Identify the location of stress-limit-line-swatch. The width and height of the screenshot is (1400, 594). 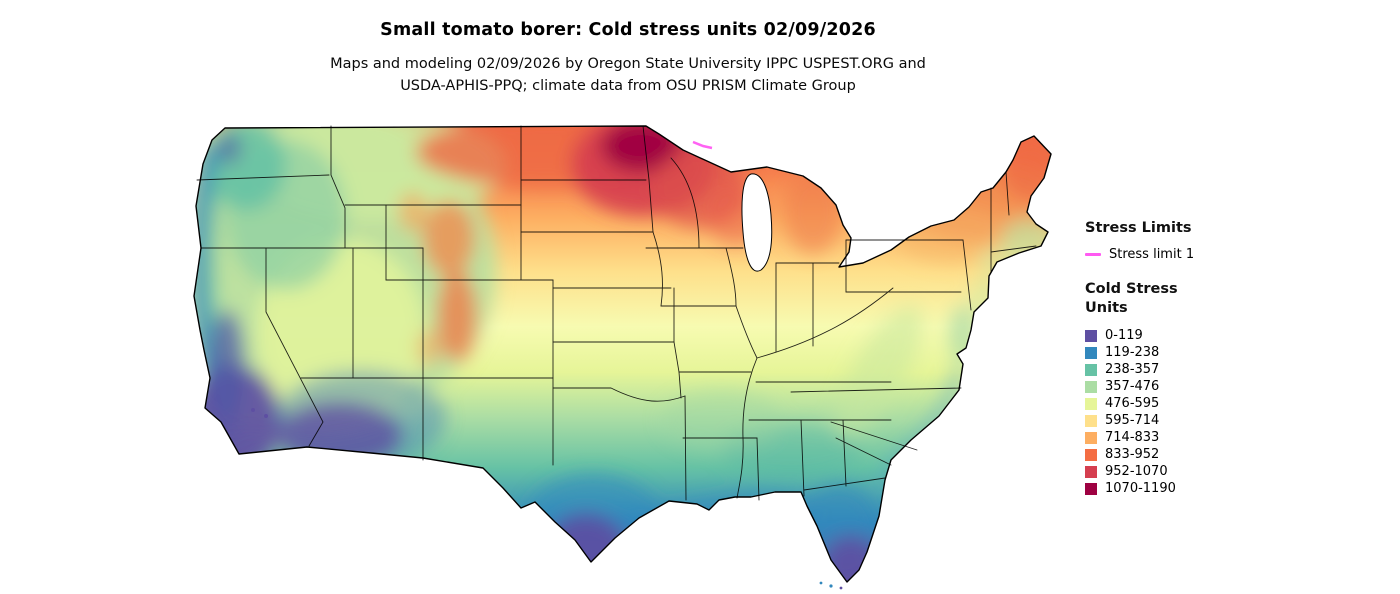
(1093, 254).